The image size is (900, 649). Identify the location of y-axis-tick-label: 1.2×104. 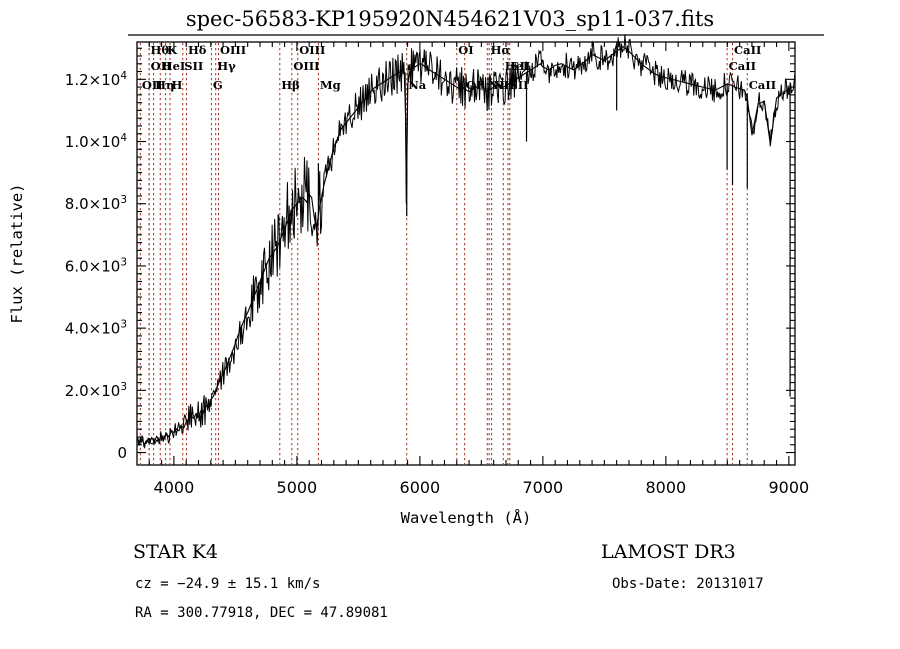
(96, 79).